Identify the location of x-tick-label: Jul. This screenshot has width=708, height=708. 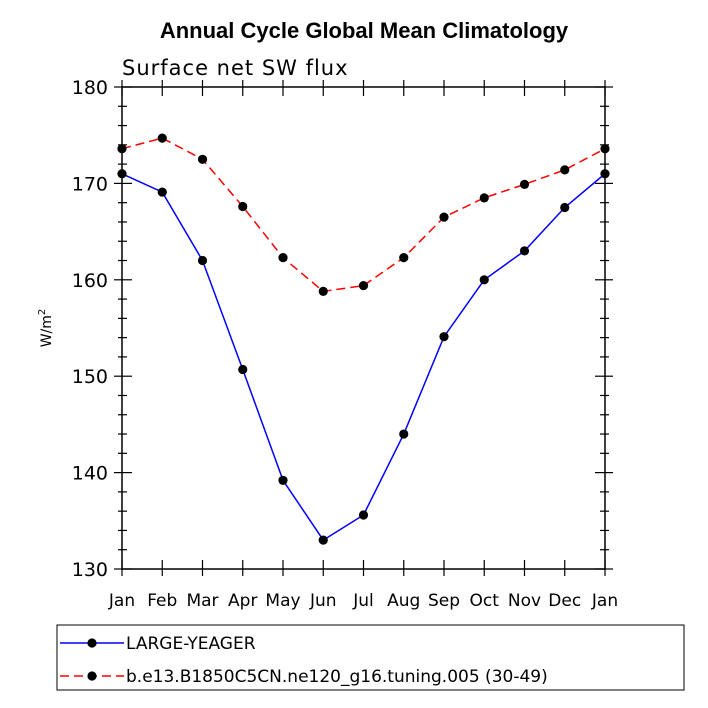
(363, 601).